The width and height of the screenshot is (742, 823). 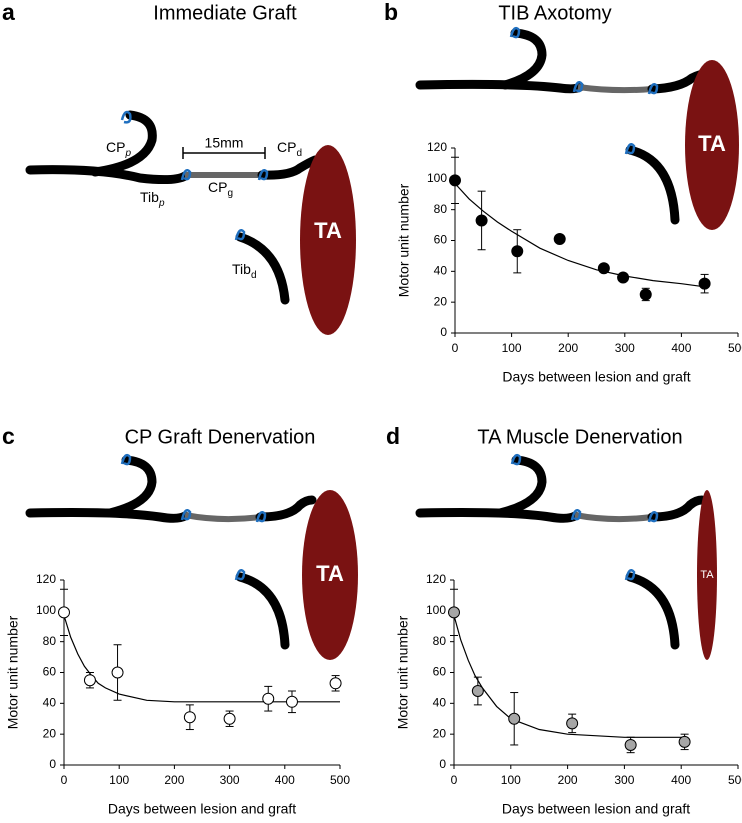 I want to click on label-main: Tib, so click(x=149, y=197).